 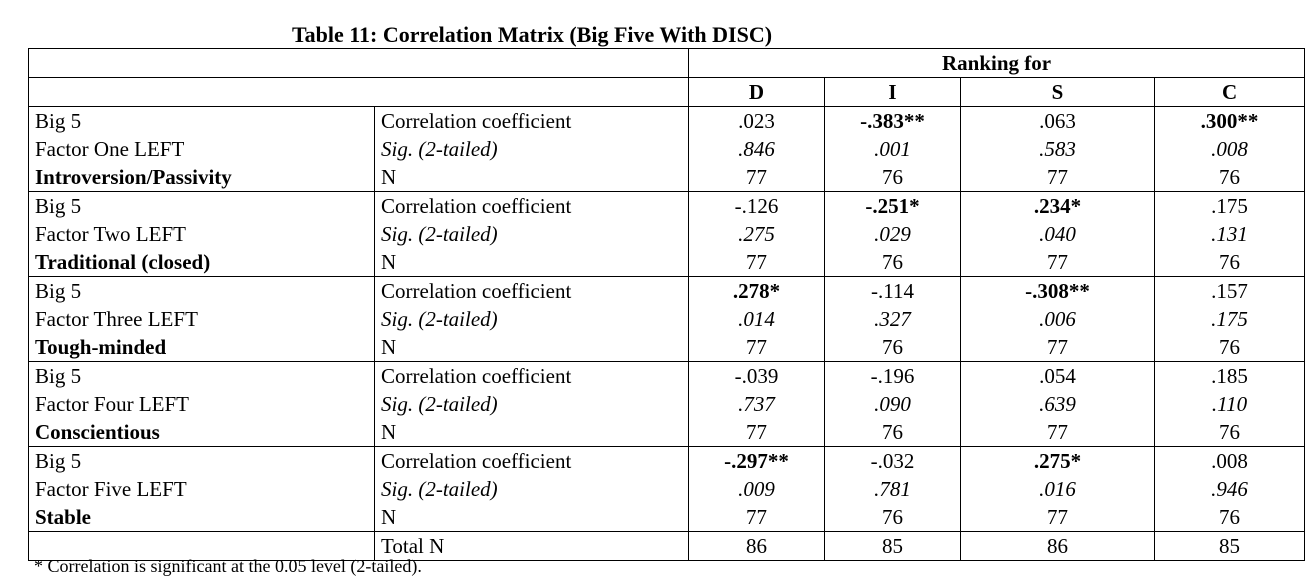 I want to click on significance-value: .175, so click(x=1229, y=319).